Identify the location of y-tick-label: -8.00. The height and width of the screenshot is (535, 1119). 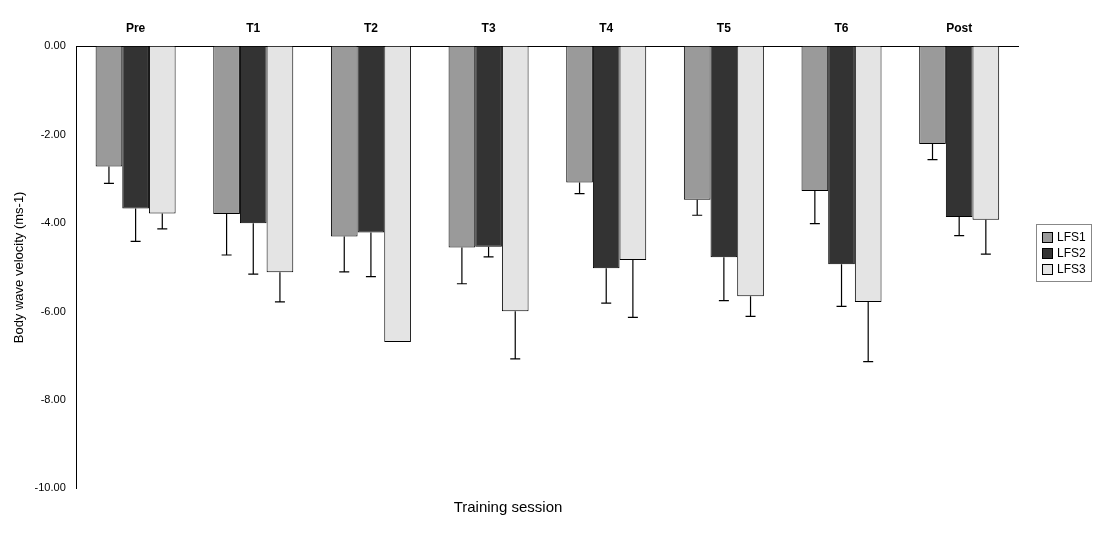
(53, 399).